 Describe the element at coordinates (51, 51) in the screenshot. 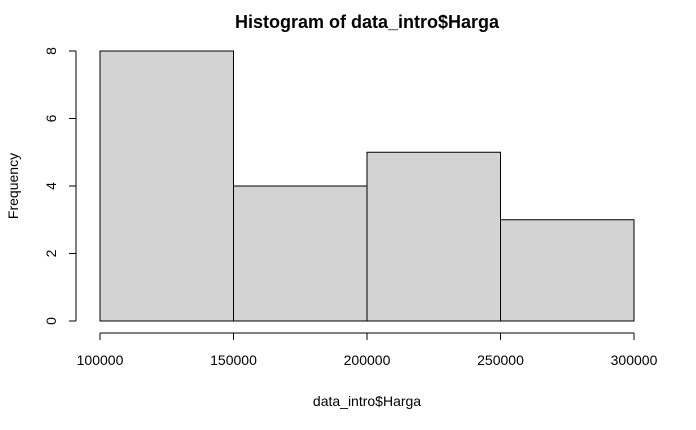

I see `y-tick-label: 8` at that location.